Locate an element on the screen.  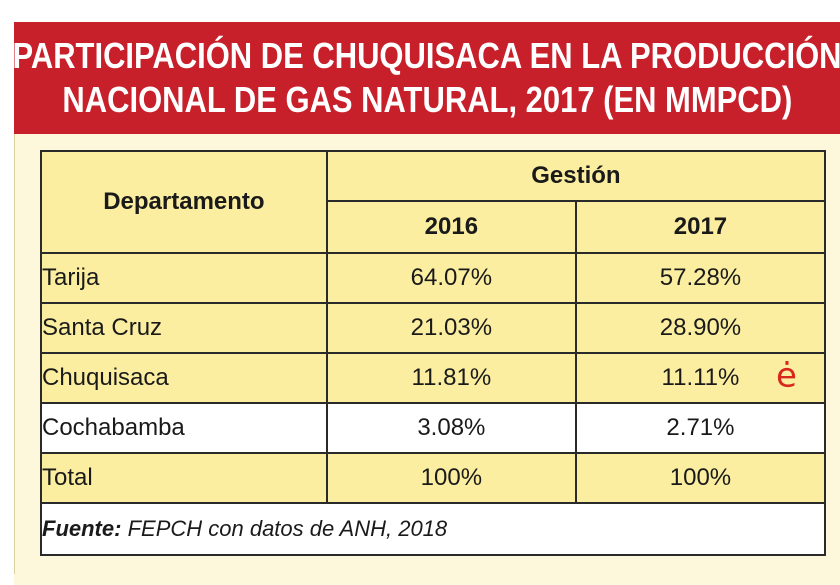
table-row: Total 100% 100% is located at coordinates (433, 478).